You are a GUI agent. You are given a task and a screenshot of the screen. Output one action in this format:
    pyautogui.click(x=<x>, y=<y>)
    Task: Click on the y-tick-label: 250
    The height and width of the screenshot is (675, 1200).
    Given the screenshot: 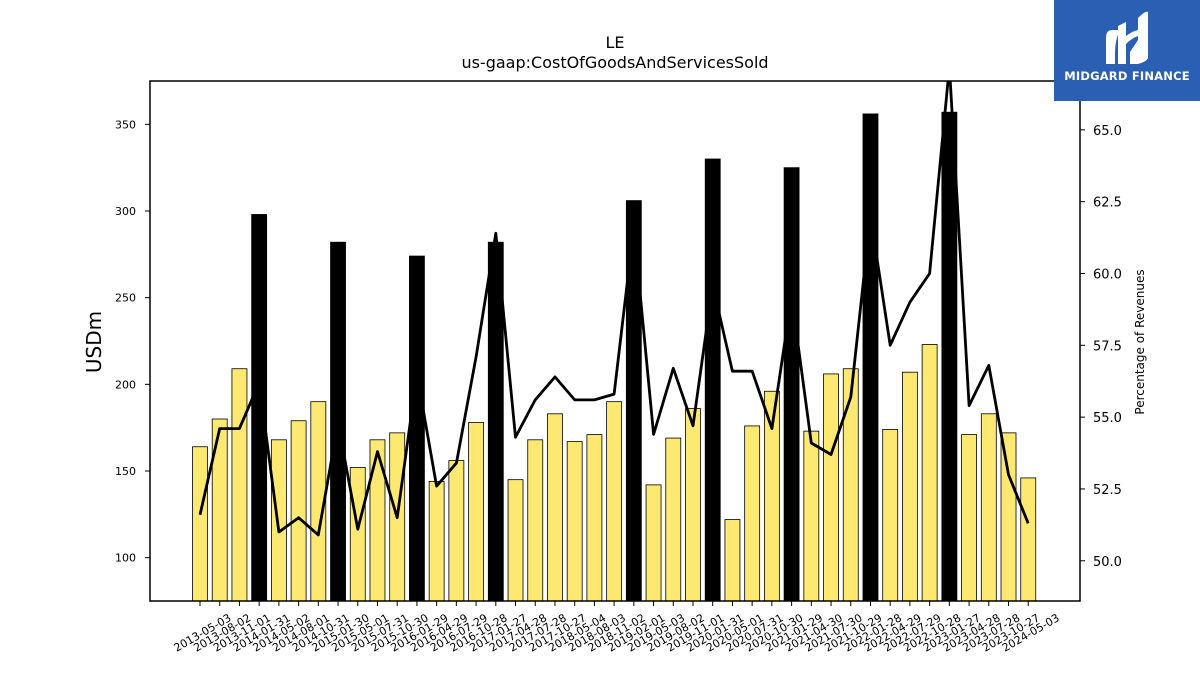 What is the action you would take?
    pyautogui.click(x=125, y=298)
    